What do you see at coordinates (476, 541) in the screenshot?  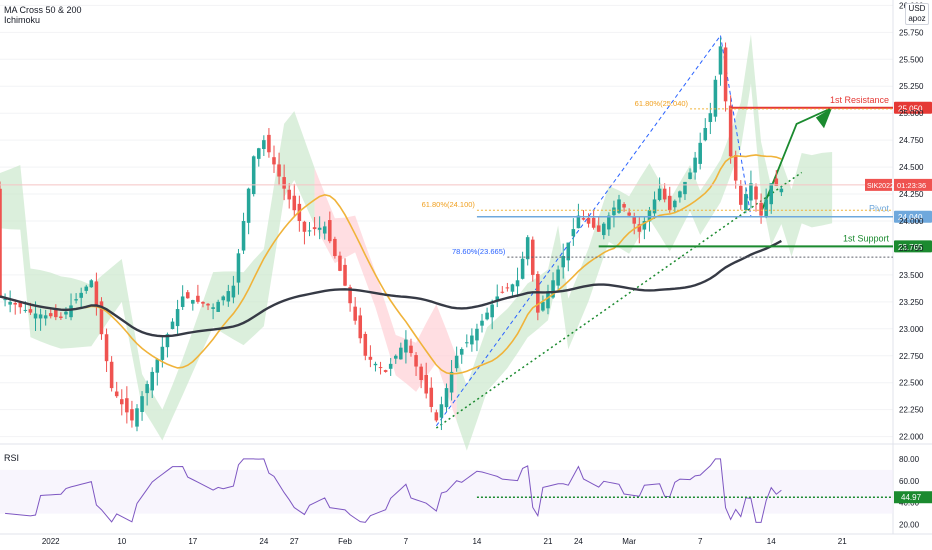 I see `time-tick-label: 14` at bounding box center [476, 541].